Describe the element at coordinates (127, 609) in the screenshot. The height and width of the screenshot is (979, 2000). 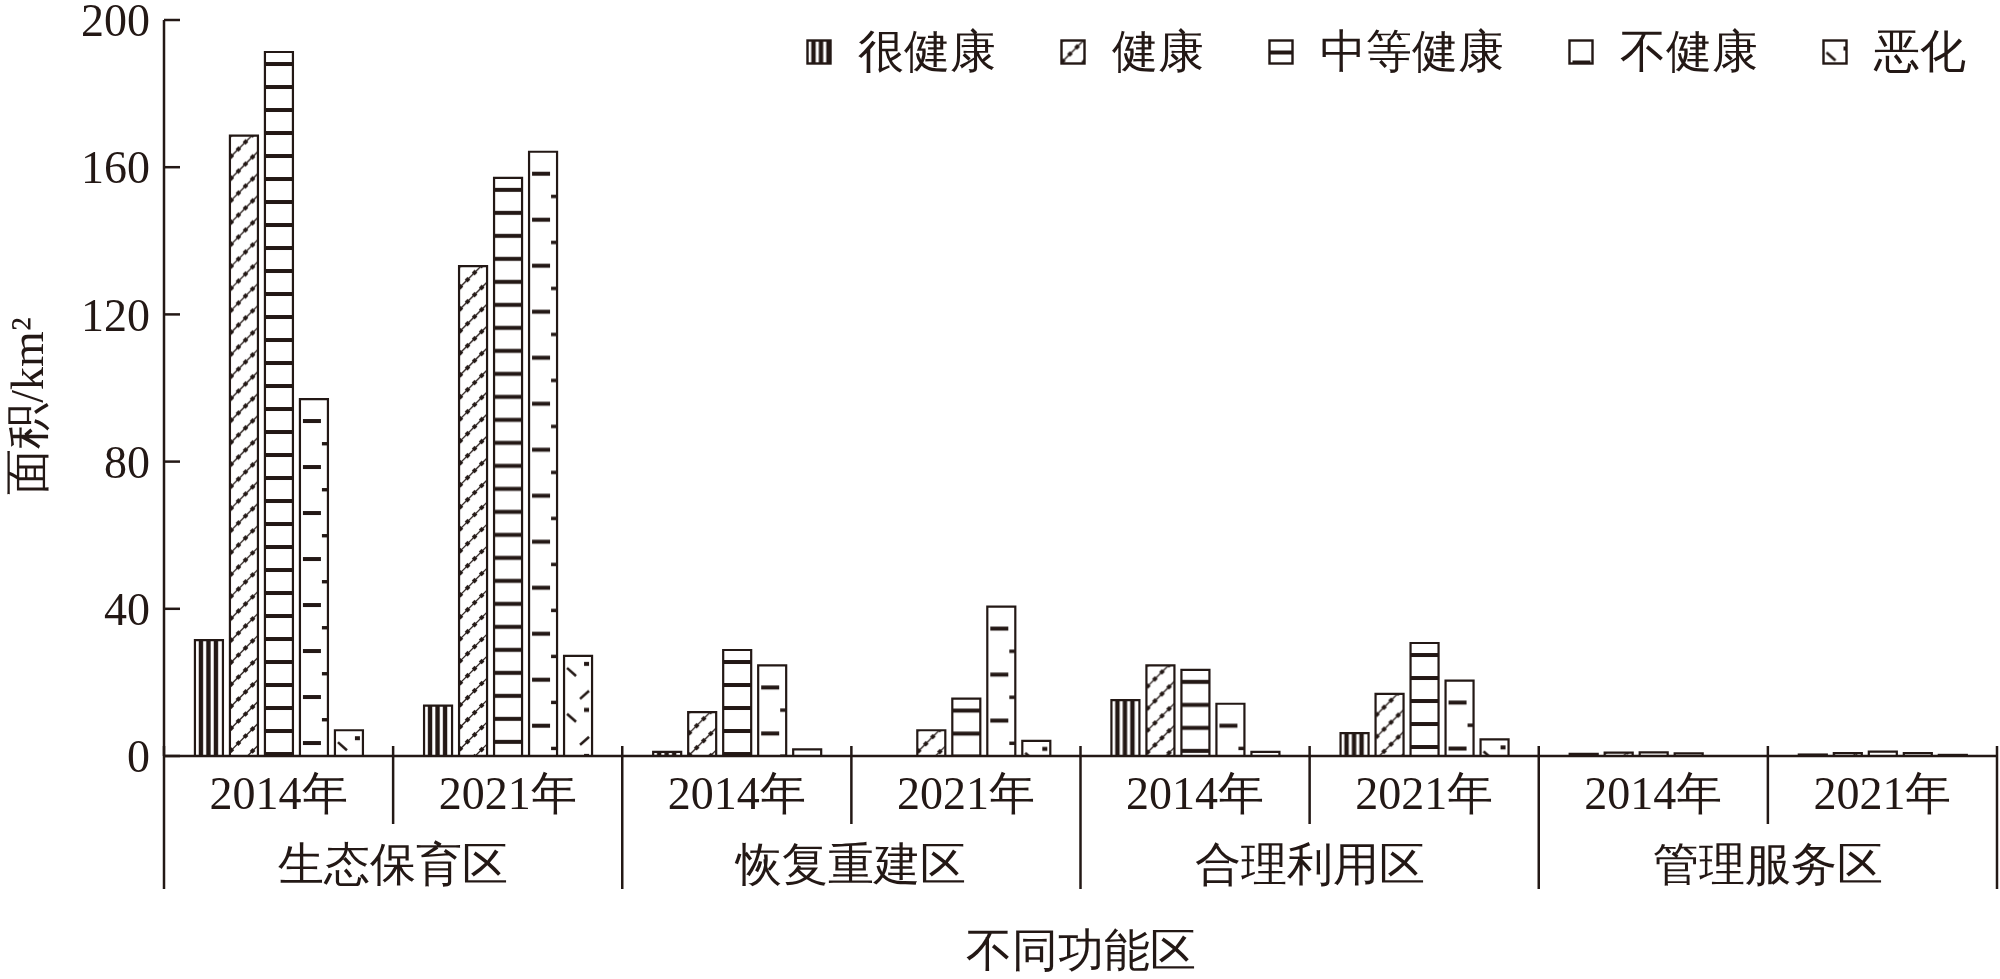
I see `y-tick-label: 40` at that location.